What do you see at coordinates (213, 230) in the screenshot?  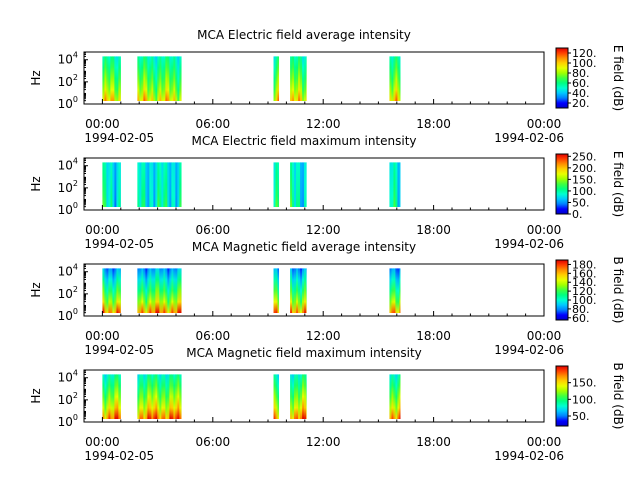 I see `x-tick-label: 06:00` at bounding box center [213, 230].